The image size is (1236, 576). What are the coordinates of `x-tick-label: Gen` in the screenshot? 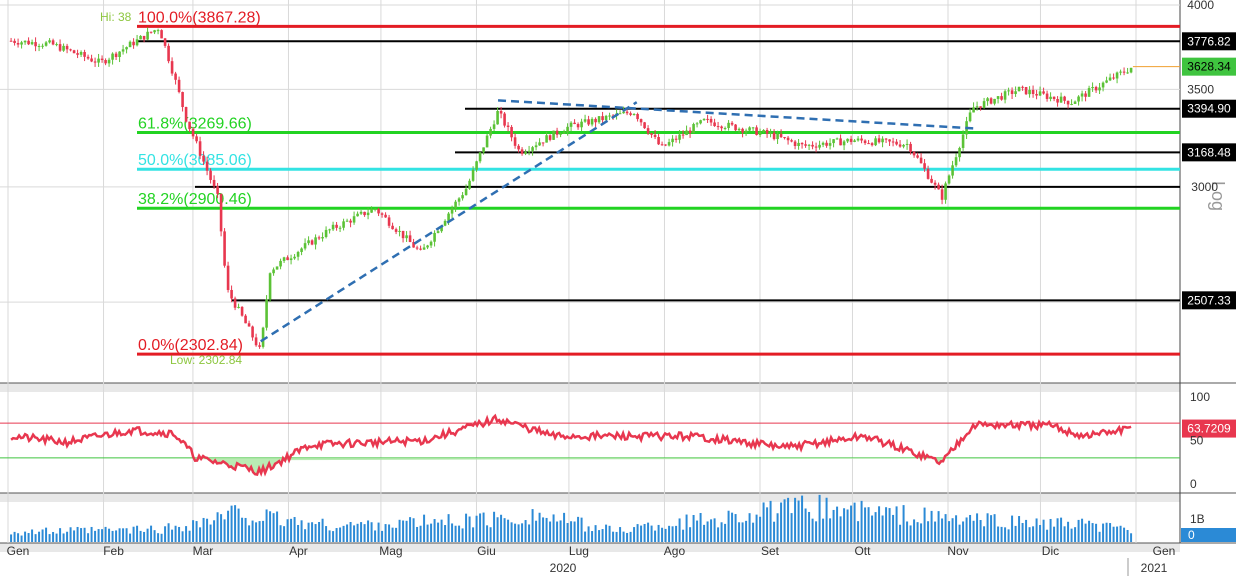 It's located at (18, 551).